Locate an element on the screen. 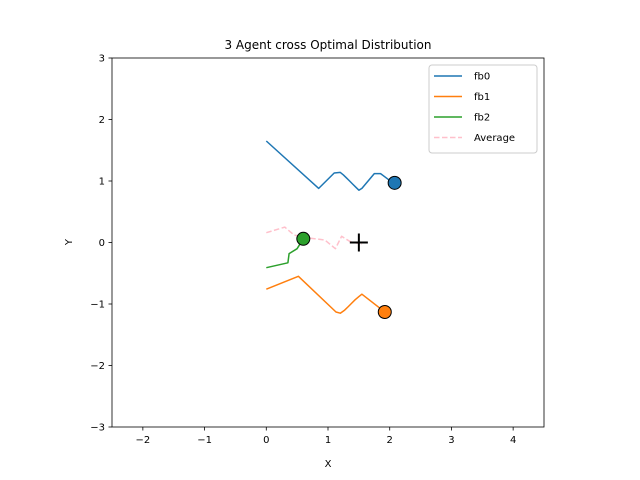 The height and width of the screenshot is (480, 640). x-tick-label: 1 is located at coordinates (328, 440).